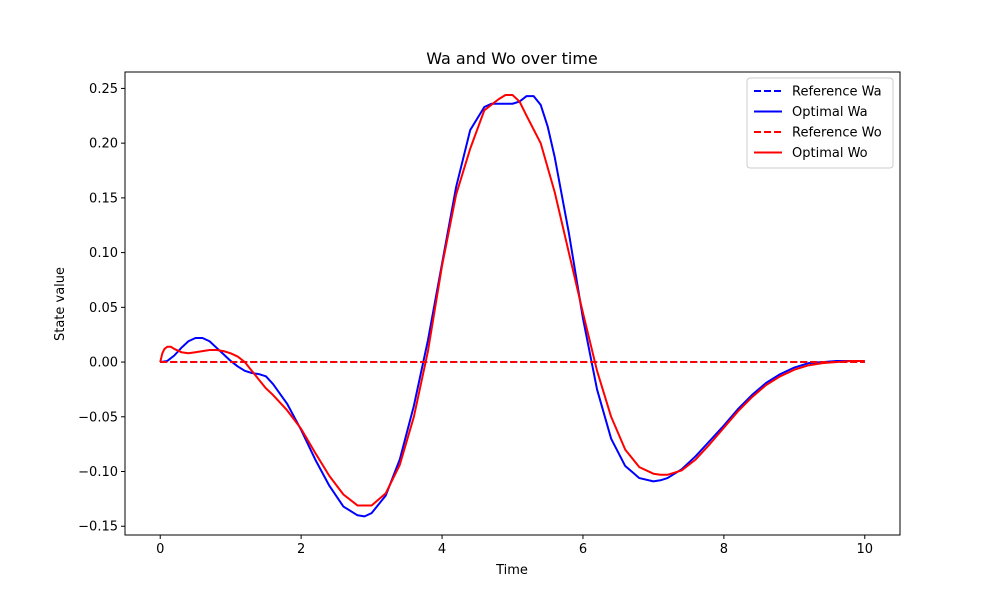 The image size is (1000, 600). I want to click on x-axis: 0 2 4 6 8 10, so click(514, 546).